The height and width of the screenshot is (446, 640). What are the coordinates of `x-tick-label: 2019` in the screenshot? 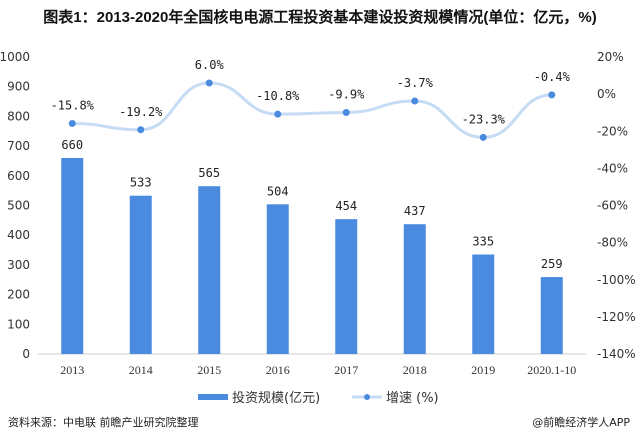 It's located at (483, 370).